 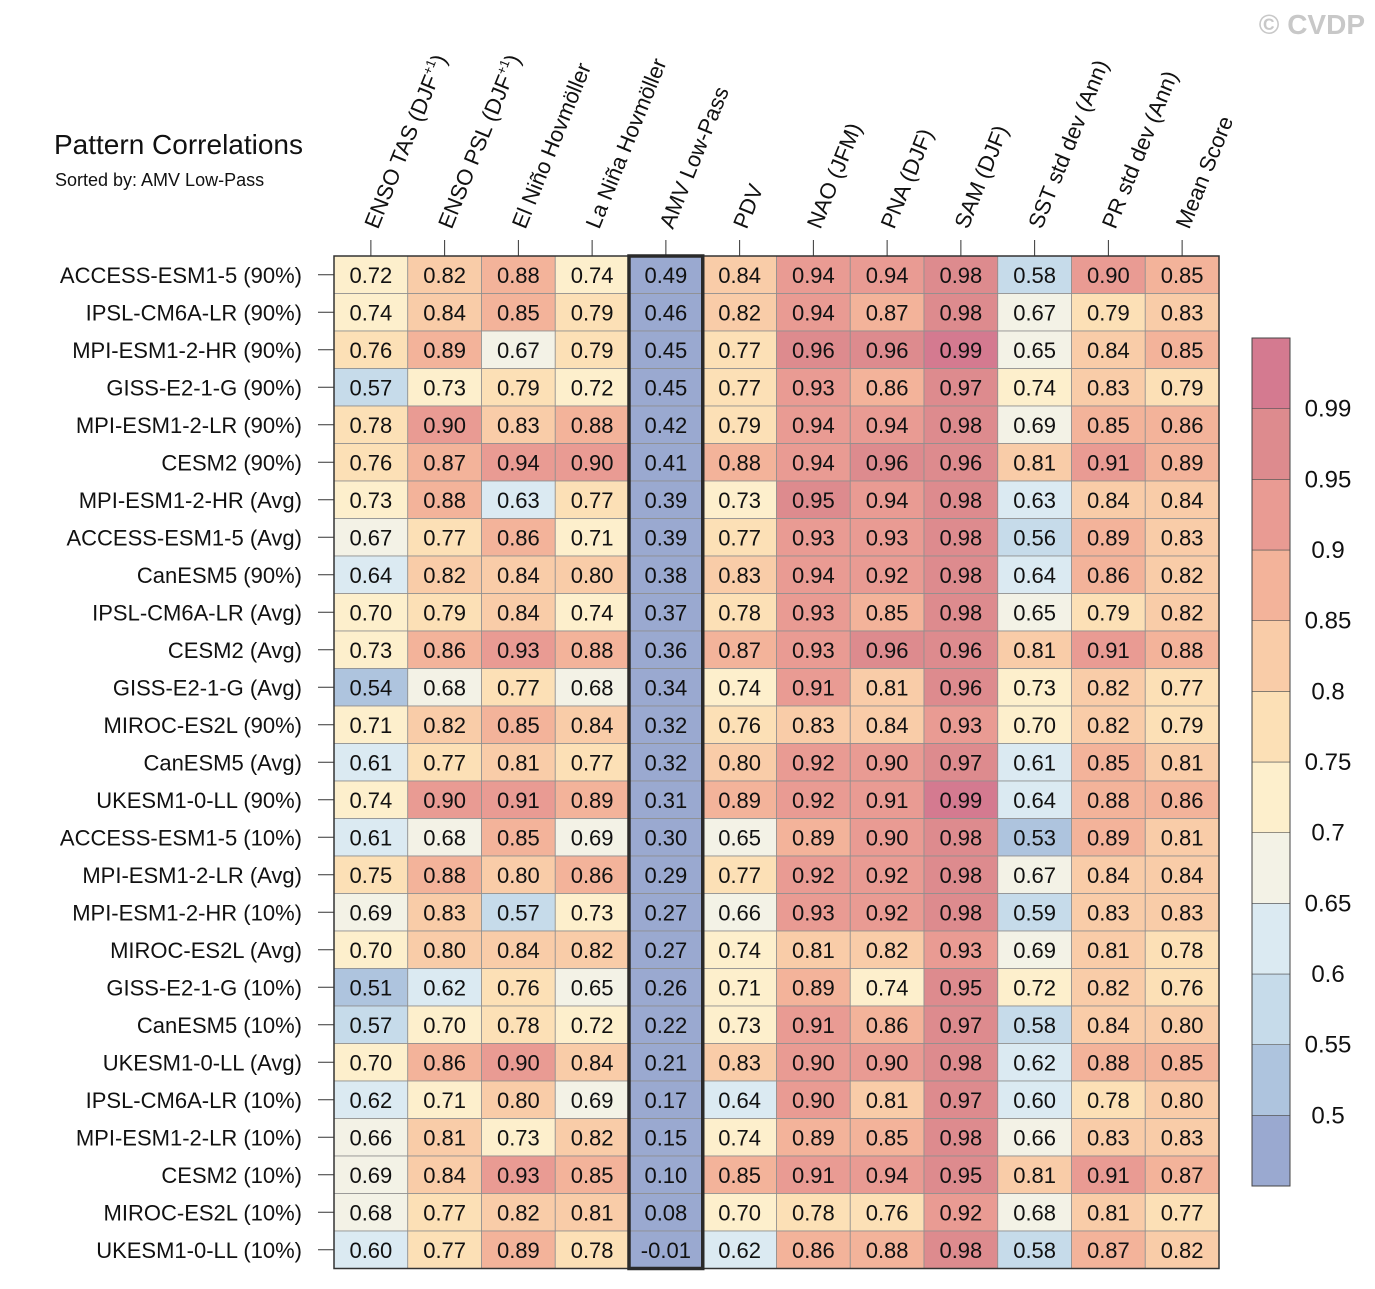 What do you see at coordinates (475, 151) in the screenshot?
I see `column-label-text: ENSO PSL (DJF` at bounding box center [475, 151].